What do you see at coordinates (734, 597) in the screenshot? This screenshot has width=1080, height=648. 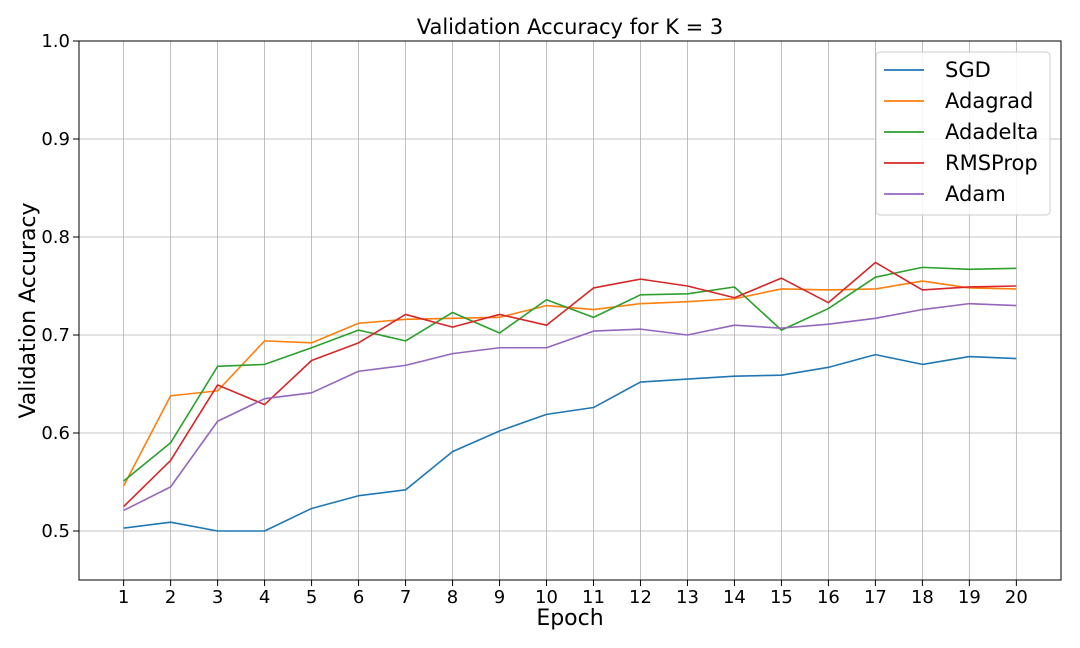 I see `x-tick-label: 14` at bounding box center [734, 597].